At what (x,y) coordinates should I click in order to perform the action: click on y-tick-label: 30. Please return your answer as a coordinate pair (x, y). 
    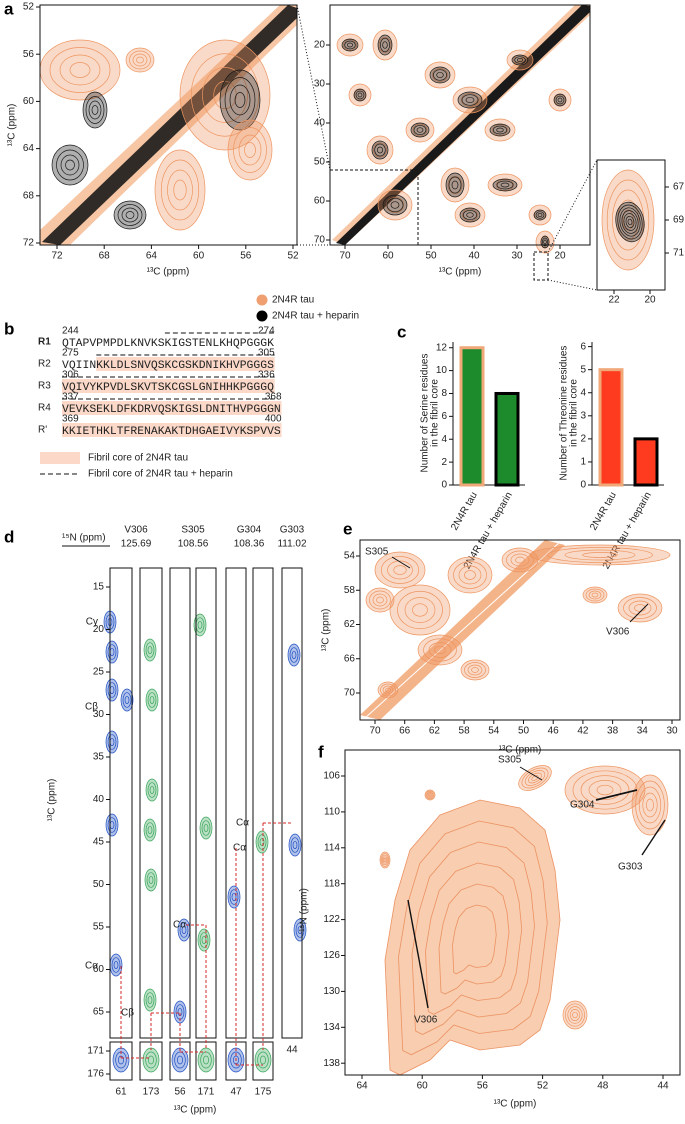
    Looking at the image, I should click on (320, 84).